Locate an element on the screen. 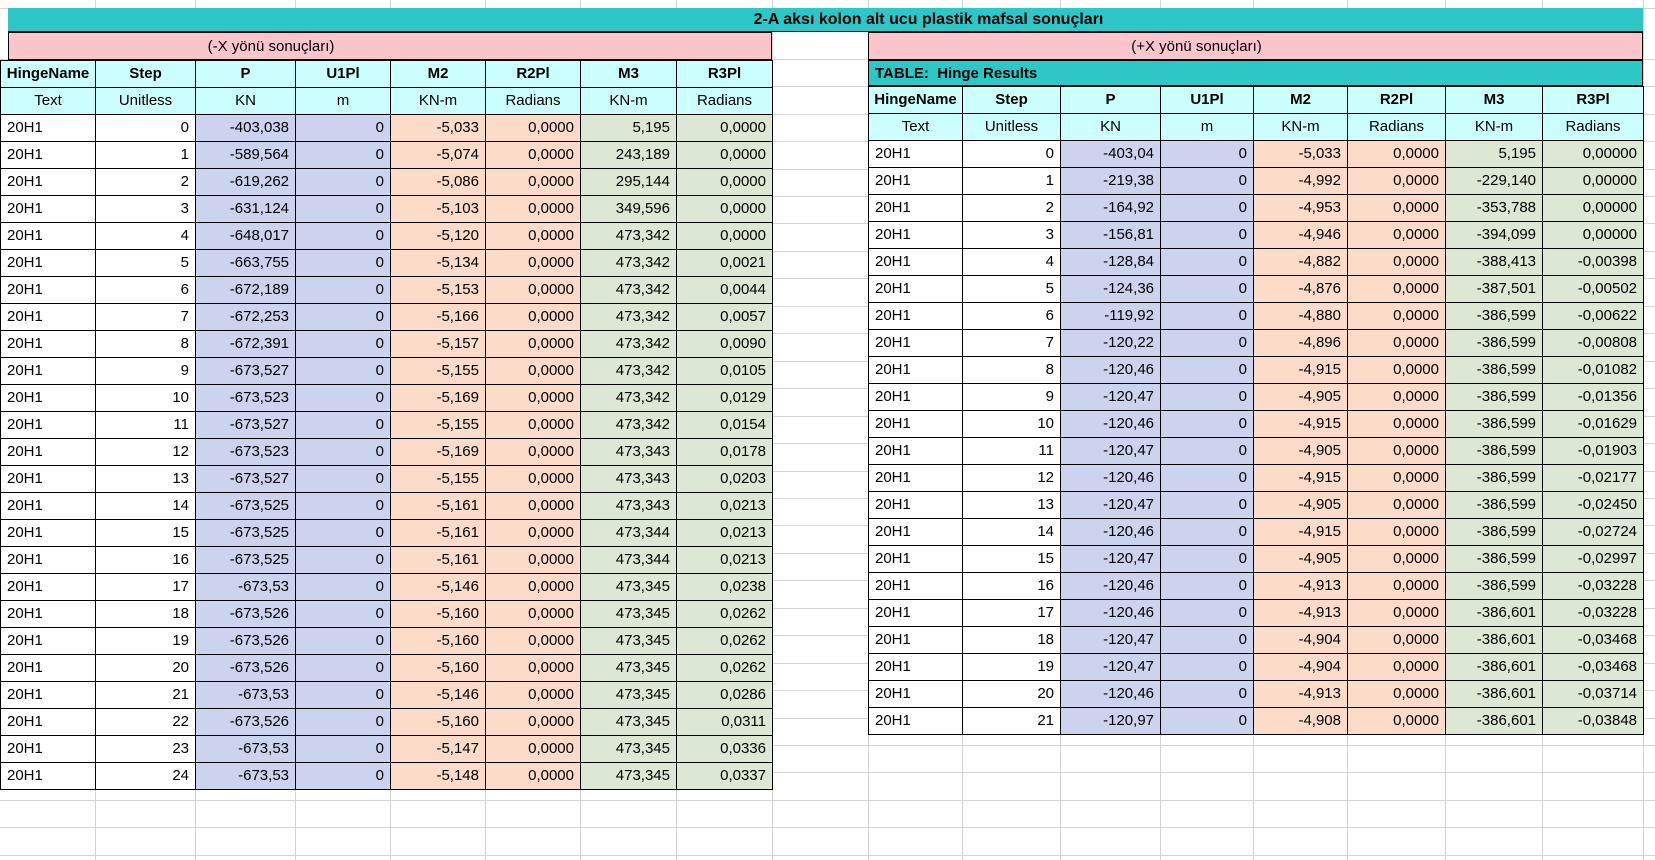  cell-step: 3 is located at coordinates (145, 209).